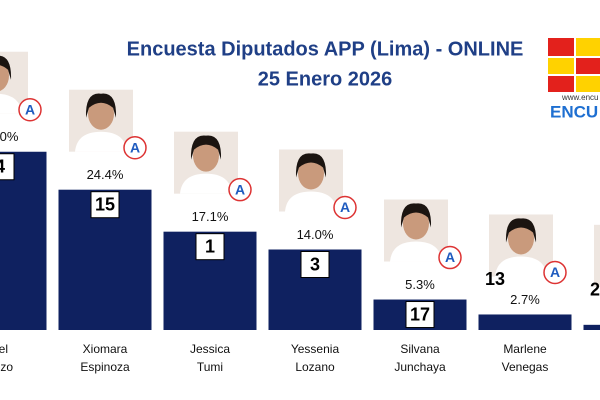  What do you see at coordinates (525, 349) in the screenshot?
I see `category-label: Marlene` at bounding box center [525, 349].